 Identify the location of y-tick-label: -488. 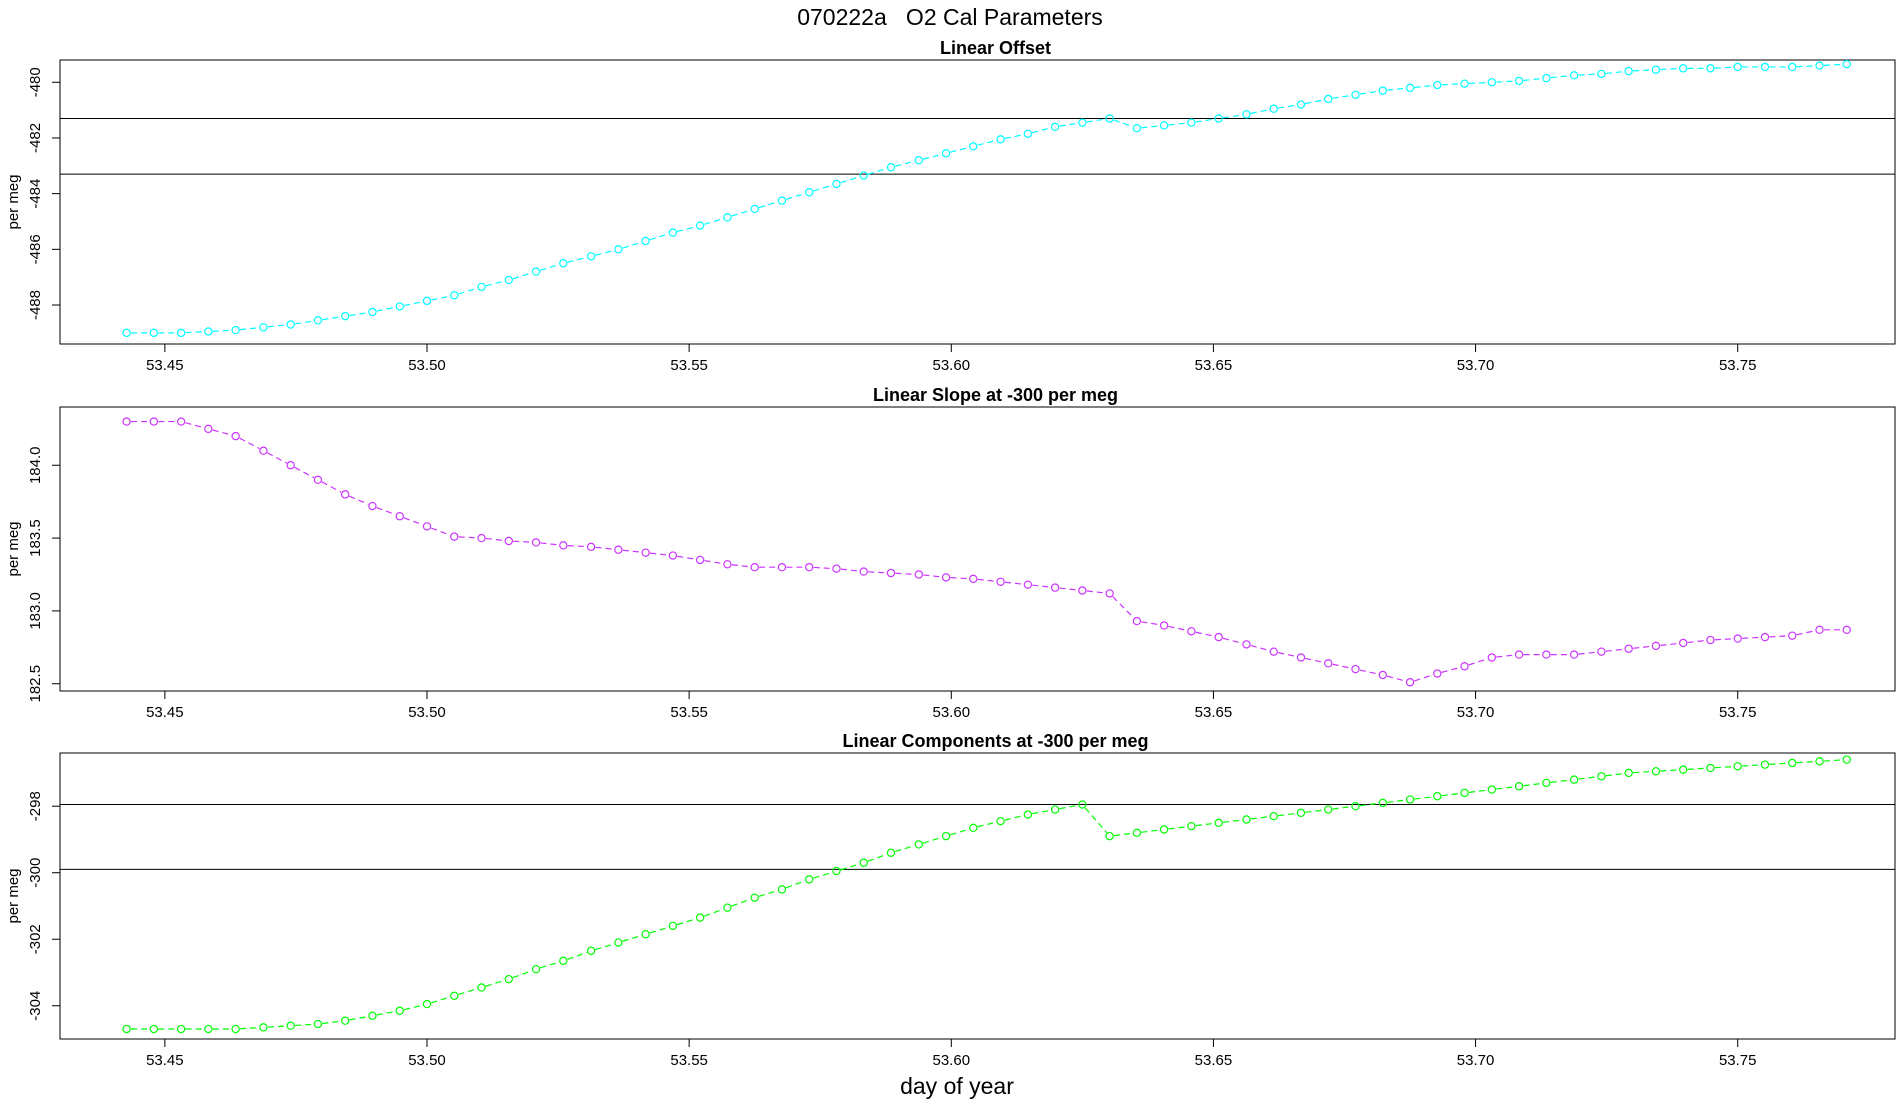
(35, 305).